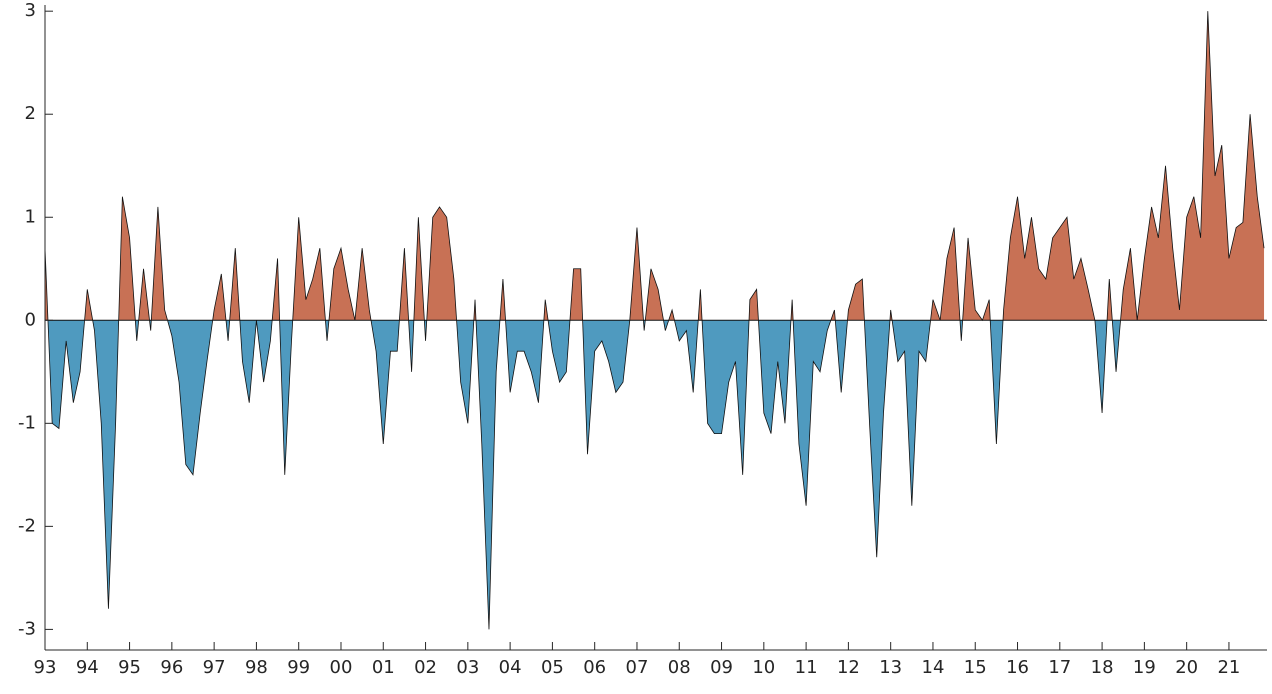 This screenshot has height=694, width=1272. I want to click on x-tick-label: 10, so click(763, 667).